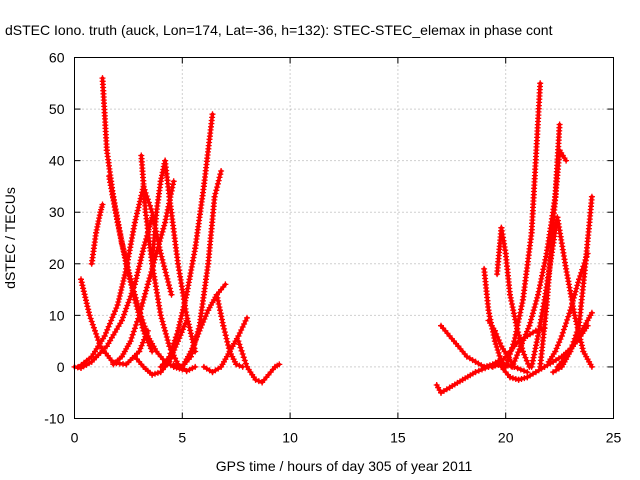 This screenshot has height=480, width=640. What do you see at coordinates (182, 438) in the screenshot?
I see `x-tick-label: 5` at bounding box center [182, 438].